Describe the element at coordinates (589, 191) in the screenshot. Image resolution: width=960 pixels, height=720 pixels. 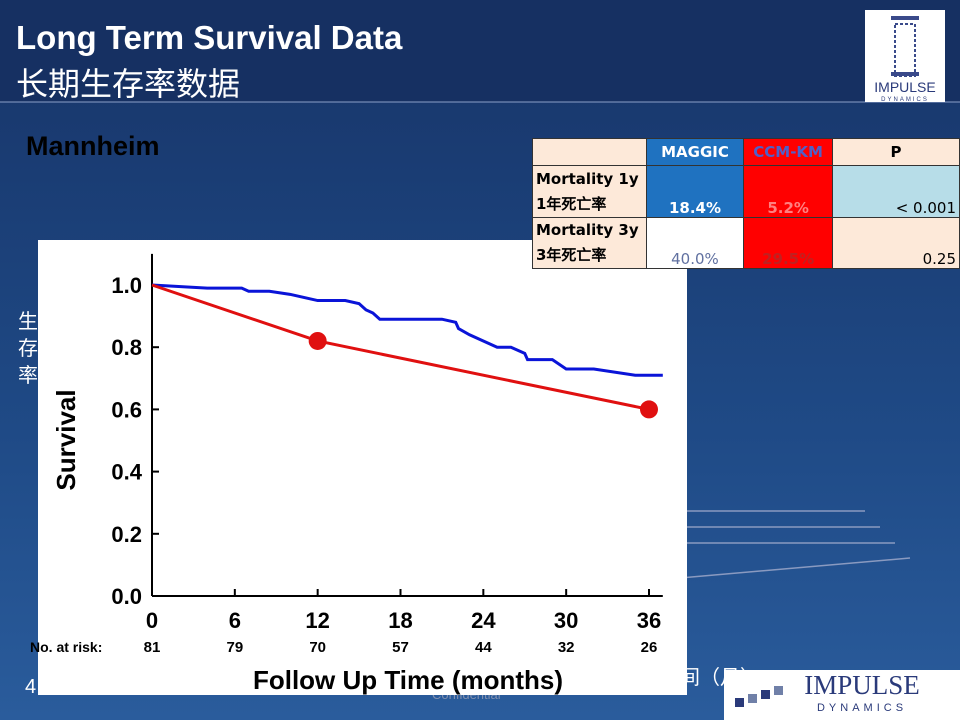
I see `row-label: Mortality 1y 1年死亡率` at that location.